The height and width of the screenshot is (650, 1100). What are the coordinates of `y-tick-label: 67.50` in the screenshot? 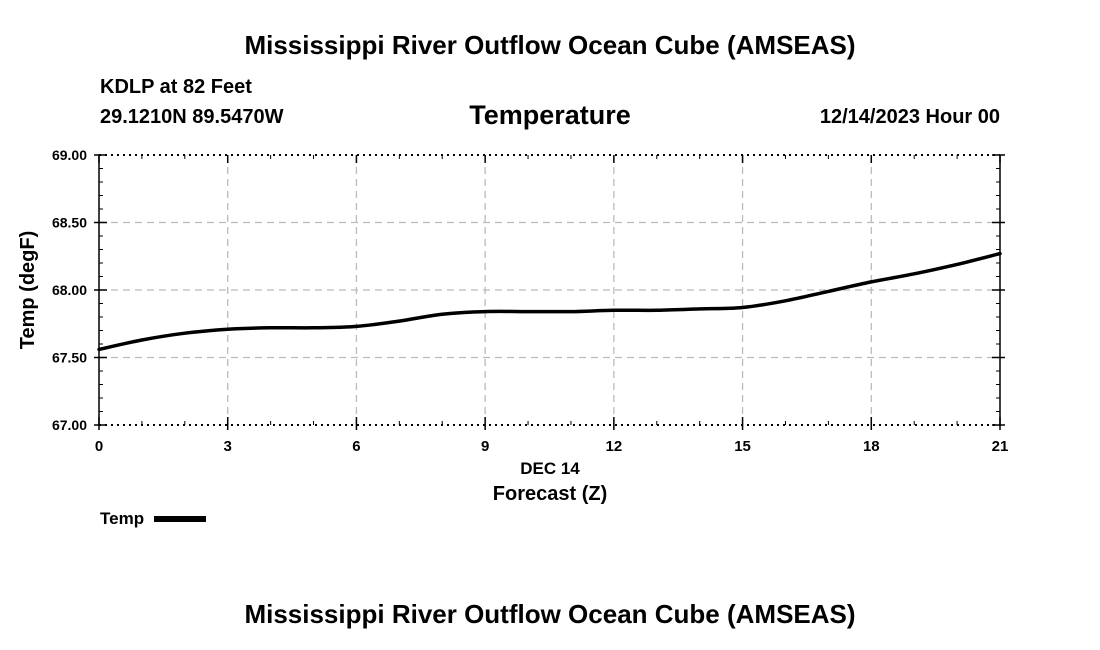 It's located at (69, 358).